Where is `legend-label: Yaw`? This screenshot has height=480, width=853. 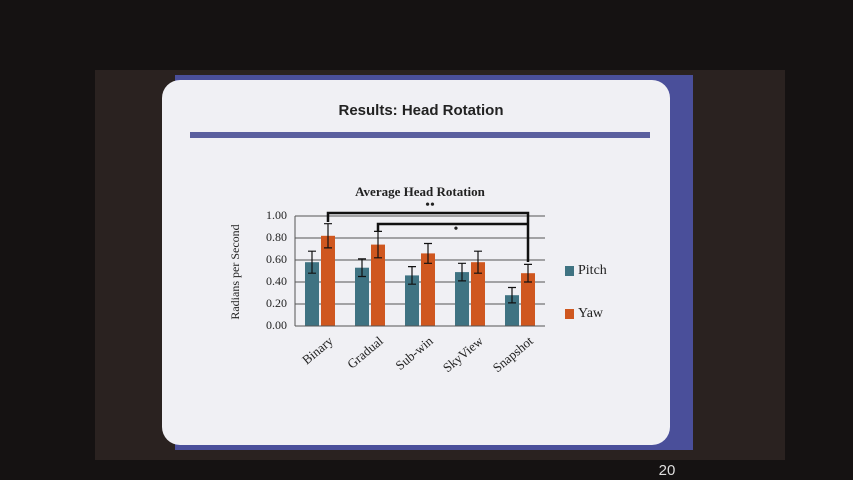 legend-label: Yaw is located at coordinates (591, 313).